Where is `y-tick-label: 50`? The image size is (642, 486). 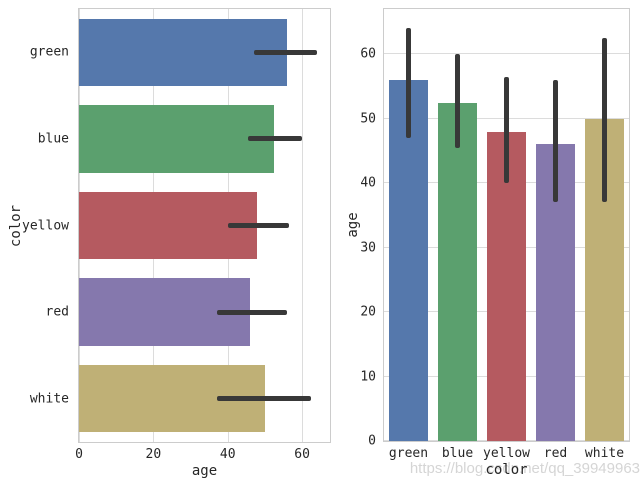
y-tick-label: 50 is located at coordinates (368, 119).